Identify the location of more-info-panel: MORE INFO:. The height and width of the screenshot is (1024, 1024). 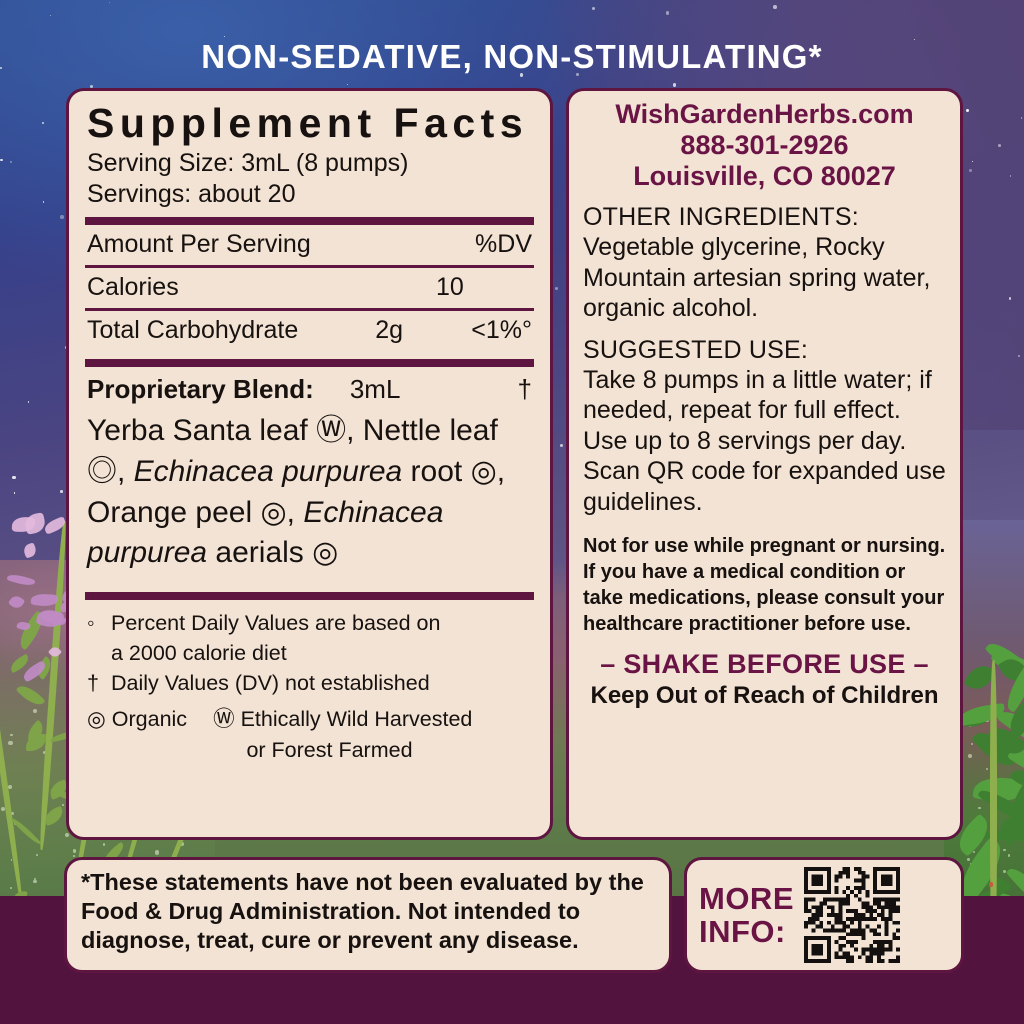
(824, 915).